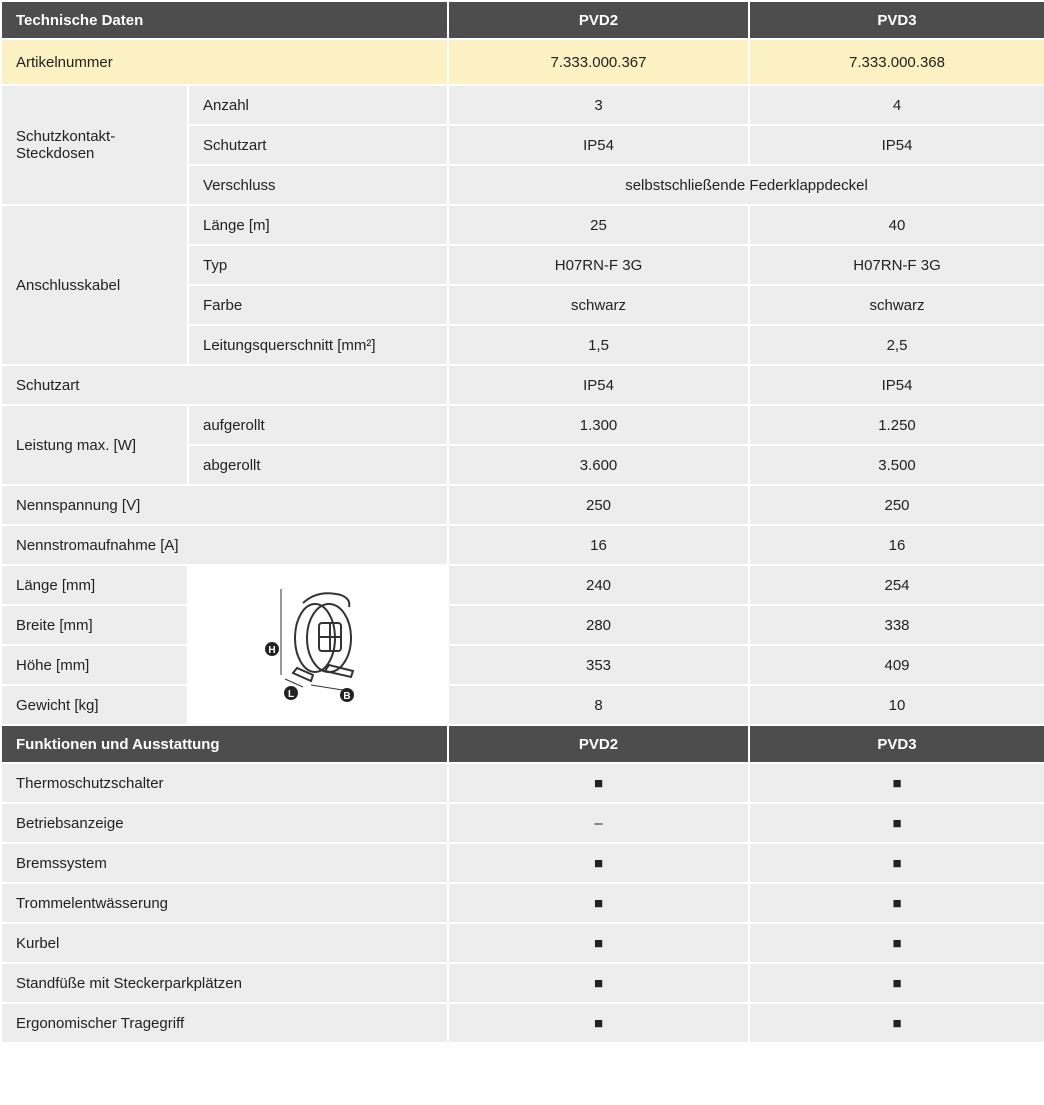 The width and height of the screenshot is (1044, 1105). Describe the element at coordinates (225, 943) in the screenshot. I see `row-label: Kurbel` at that location.